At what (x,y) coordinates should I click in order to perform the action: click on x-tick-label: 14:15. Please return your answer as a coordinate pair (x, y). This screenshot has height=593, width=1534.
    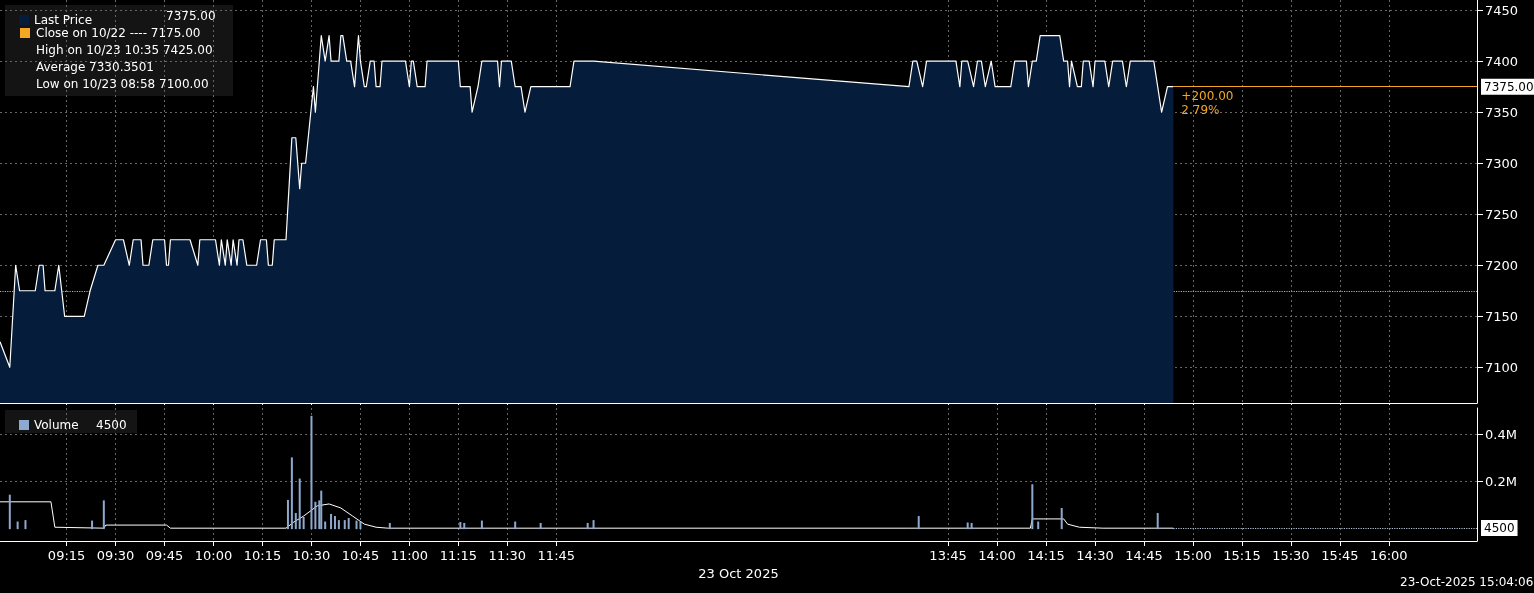
    Looking at the image, I should click on (1046, 555).